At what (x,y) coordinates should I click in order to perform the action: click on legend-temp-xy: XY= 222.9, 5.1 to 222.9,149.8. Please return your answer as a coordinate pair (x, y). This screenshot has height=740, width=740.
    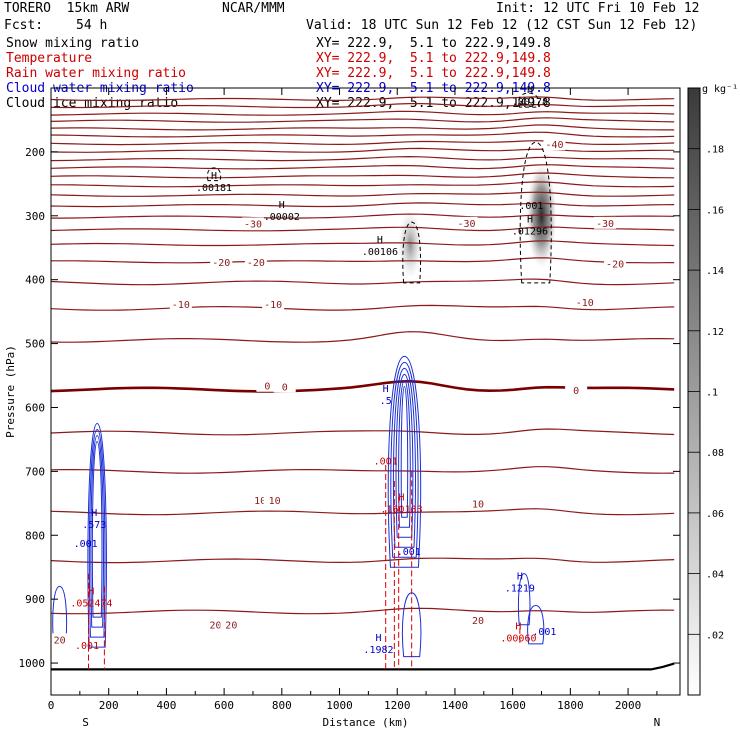
    Looking at the image, I should click on (433, 58).